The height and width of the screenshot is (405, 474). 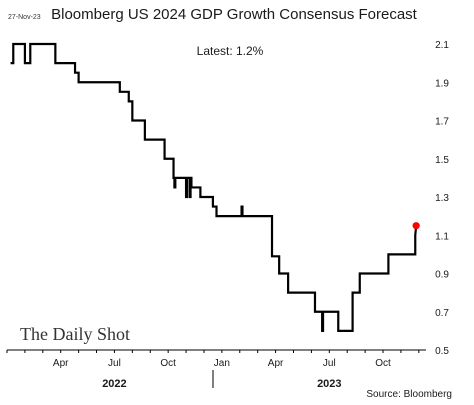 I want to click on x-ticks: Apr Jul Oct Jan Apr Jul Oct, so click(x=213, y=359).